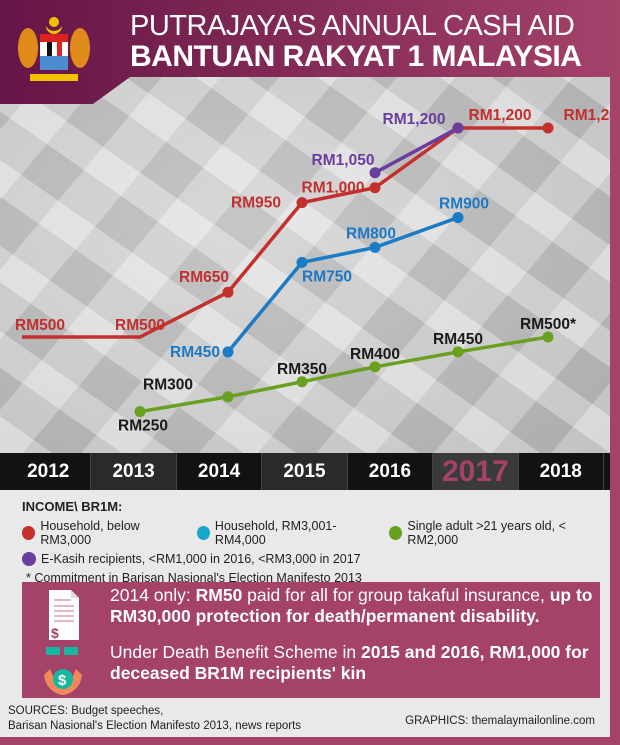 This screenshot has width=620, height=745. I want to click on legend-item-blue: Household, RM3,001-RM4,000, so click(287, 533).